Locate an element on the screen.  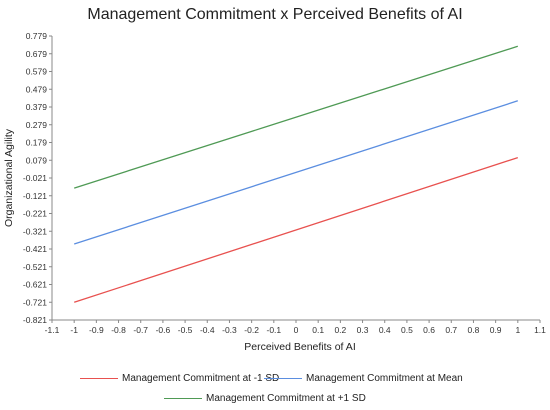
x-tick-label: -0.2 is located at coordinates (251, 330).